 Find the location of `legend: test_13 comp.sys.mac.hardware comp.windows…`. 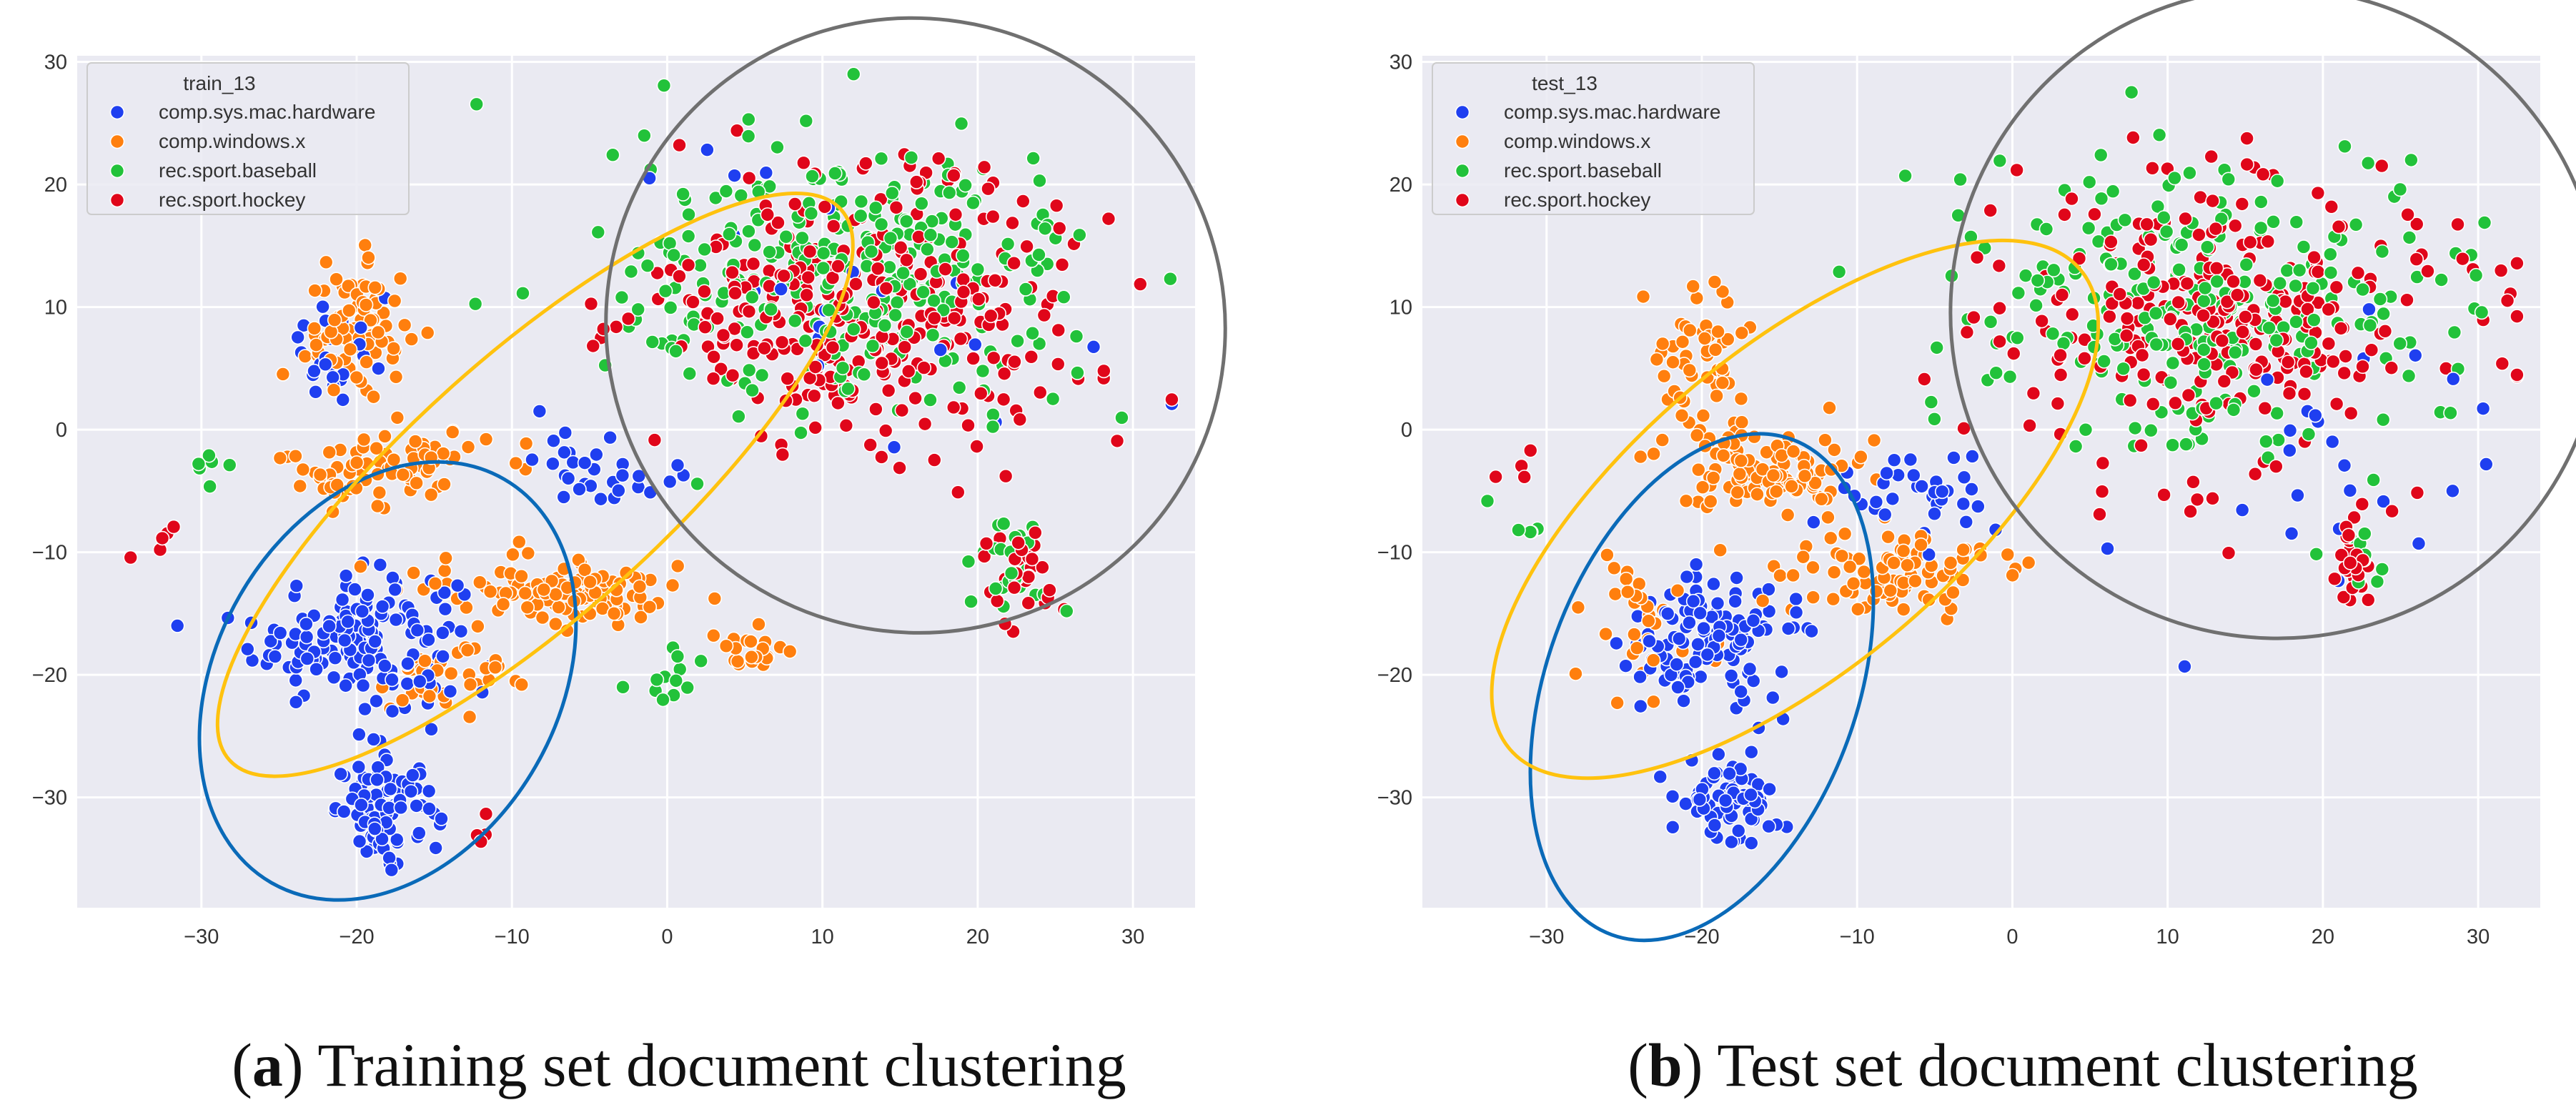

legend: test_13 comp.sys.mac.hardware comp.windows… is located at coordinates (1594, 138).